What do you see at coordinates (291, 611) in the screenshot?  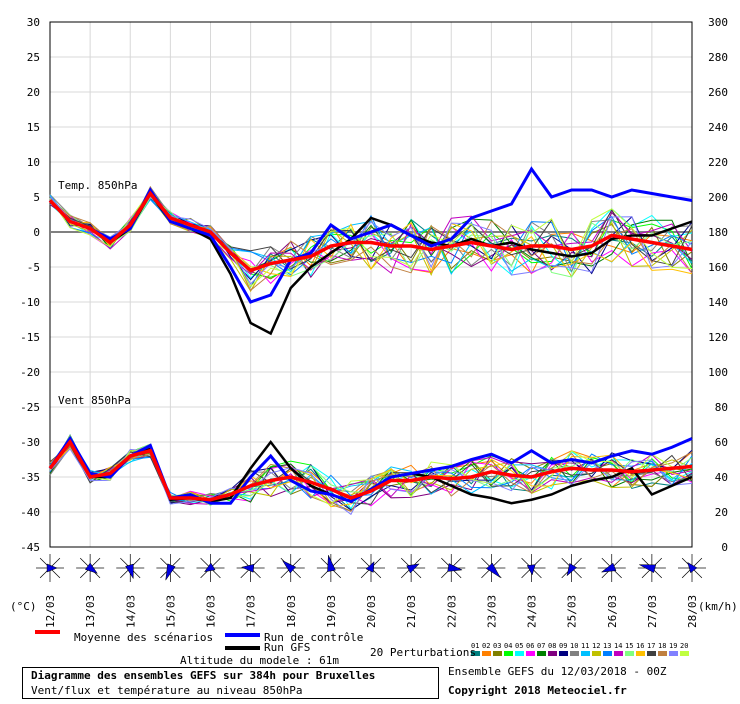 I see `x-tick-label: 18/03` at bounding box center [291, 611].